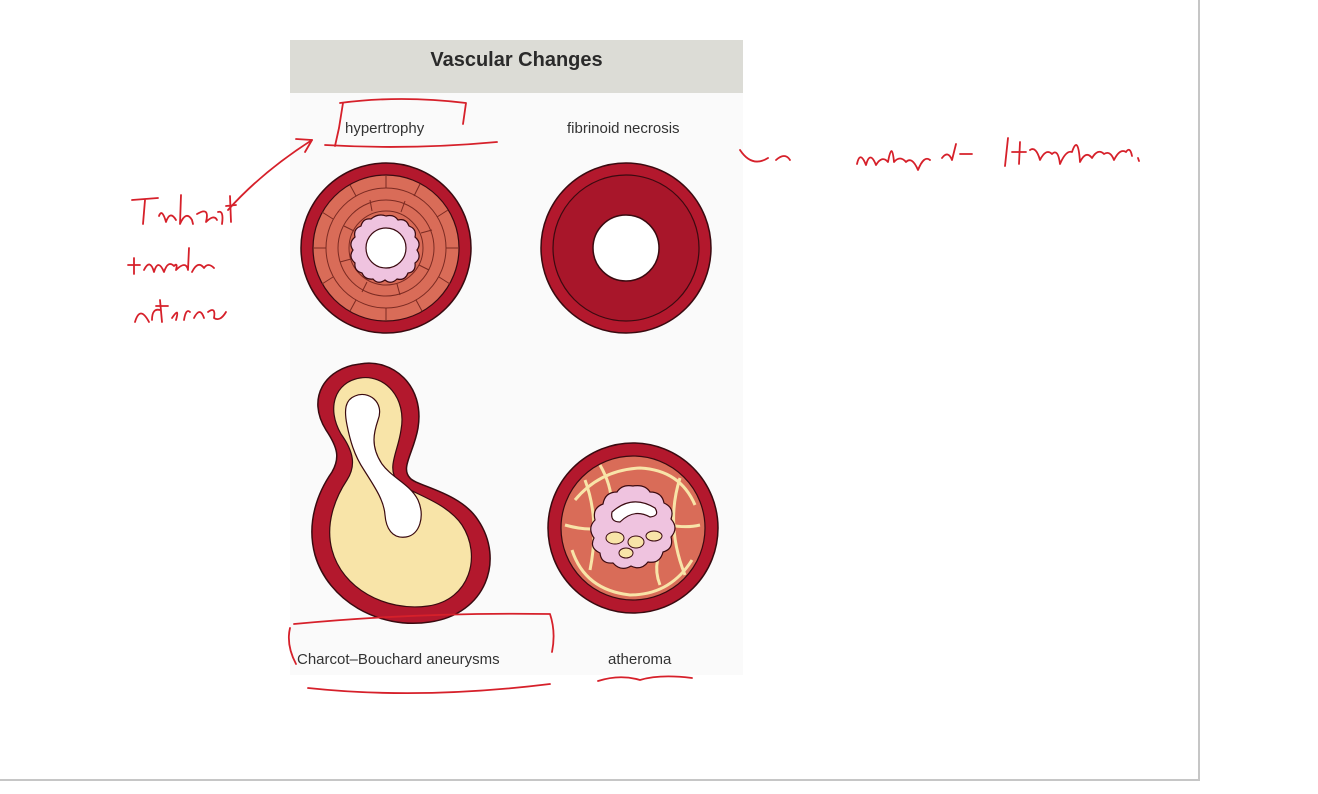  Describe the element at coordinates (386, 248) in the screenshot. I see `hypertrophy-vessel-drawing` at that location.